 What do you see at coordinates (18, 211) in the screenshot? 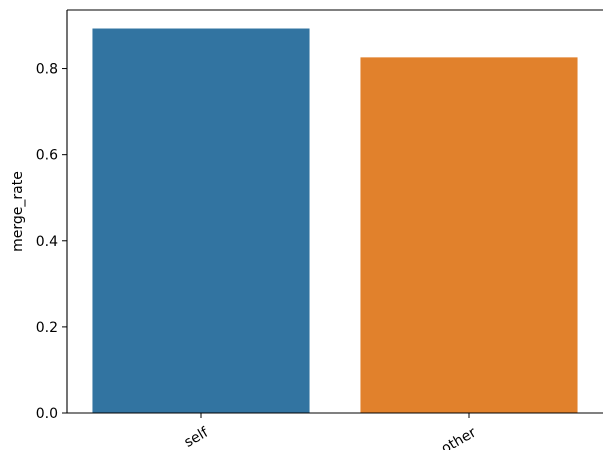
I see `y-axis-label: merge_rate` at bounding box center [18, 211].